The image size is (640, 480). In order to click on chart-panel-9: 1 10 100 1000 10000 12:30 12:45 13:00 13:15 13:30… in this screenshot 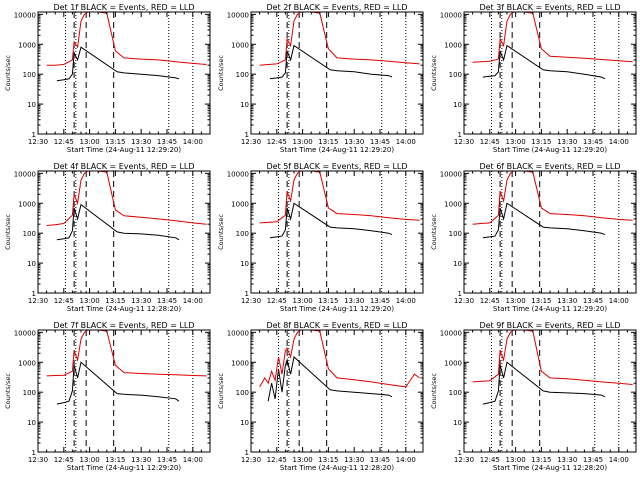, I will do `click(533, 396)`.